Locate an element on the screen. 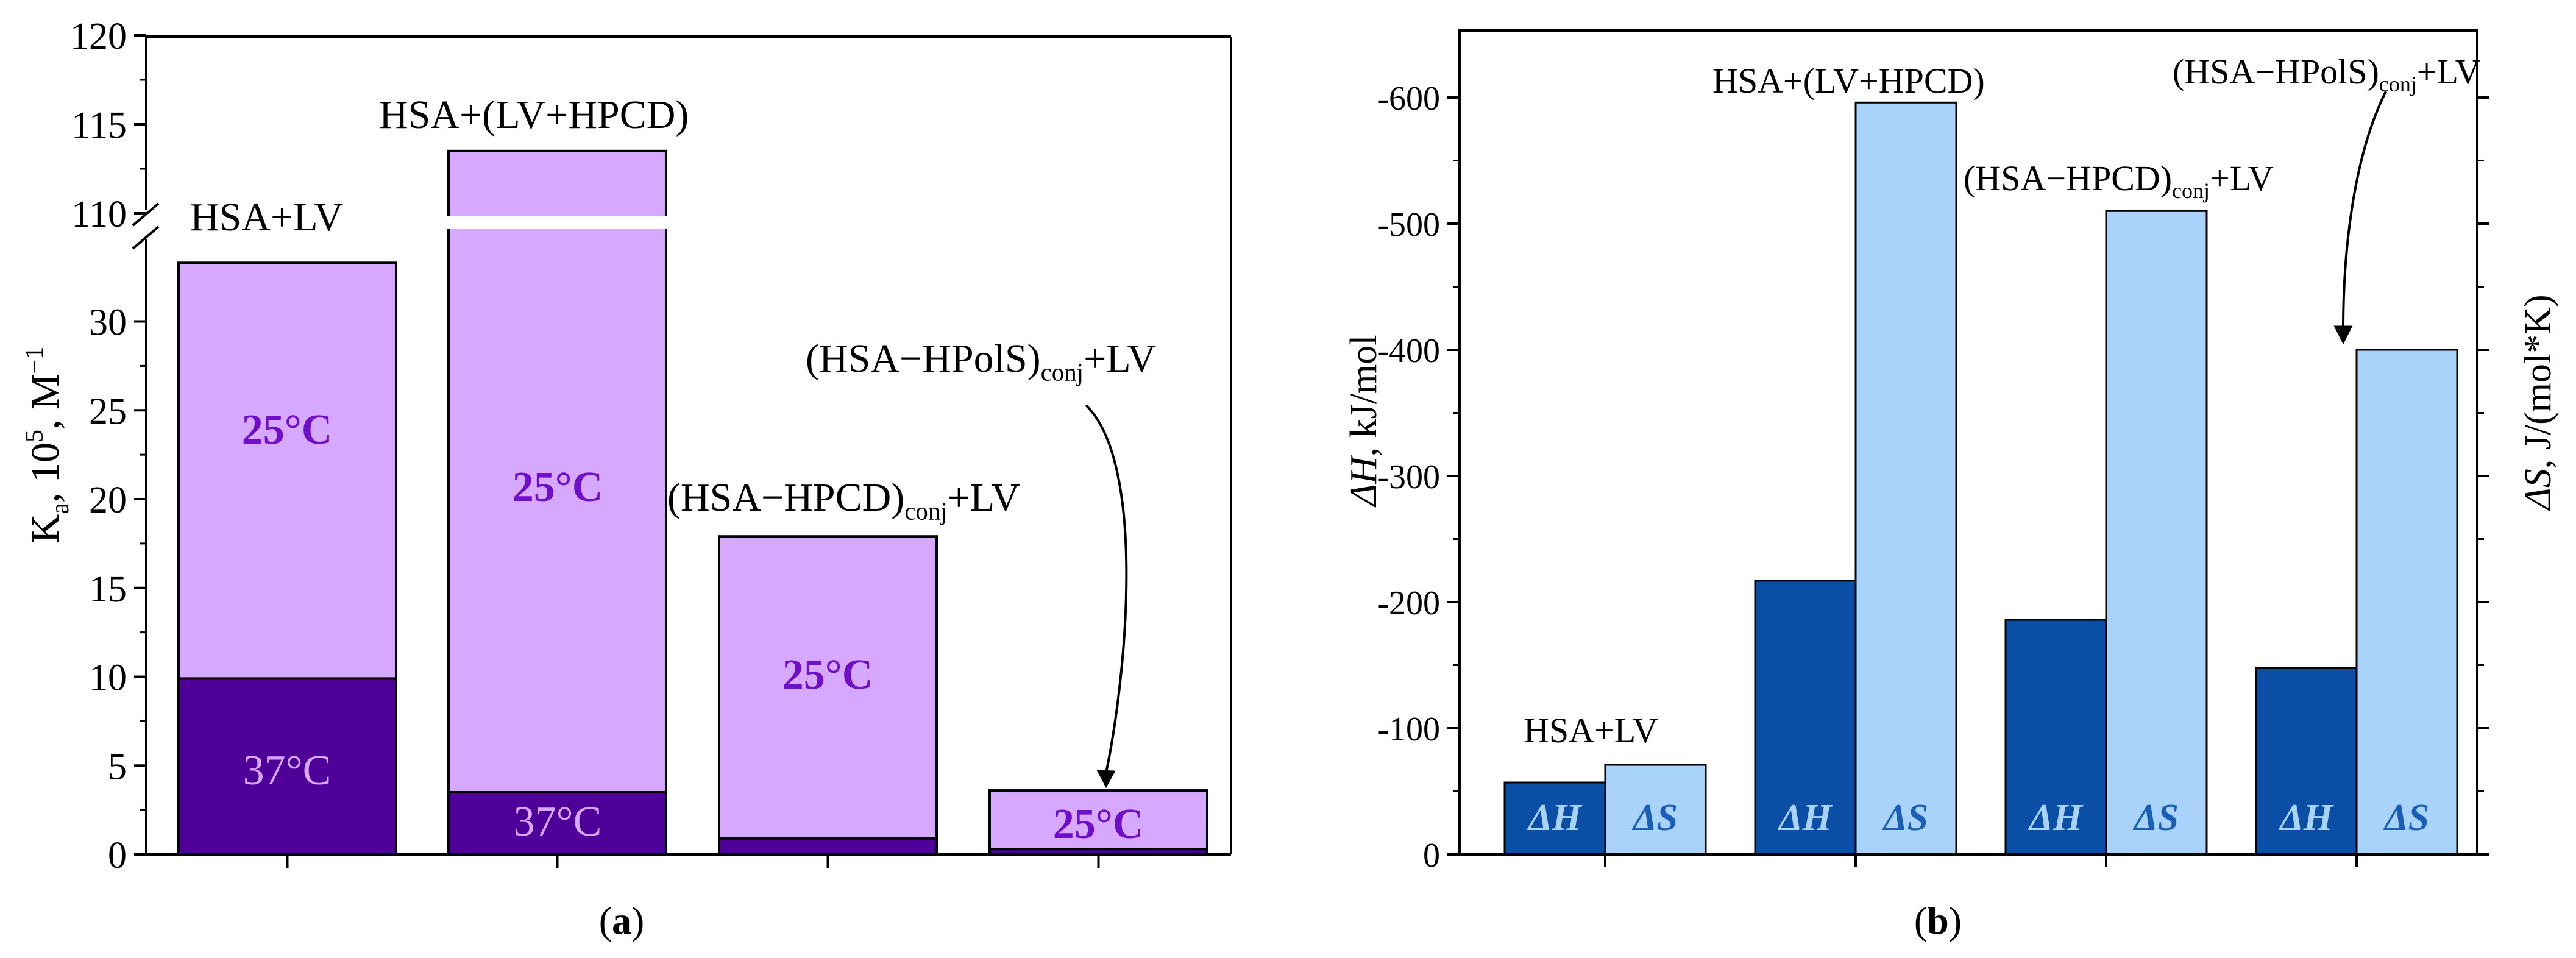 The width and height of the screenshot is (2576, 958). category-label-b-1-main: HSA+(LV+HPCD) is located at coordinates (1849, 81).